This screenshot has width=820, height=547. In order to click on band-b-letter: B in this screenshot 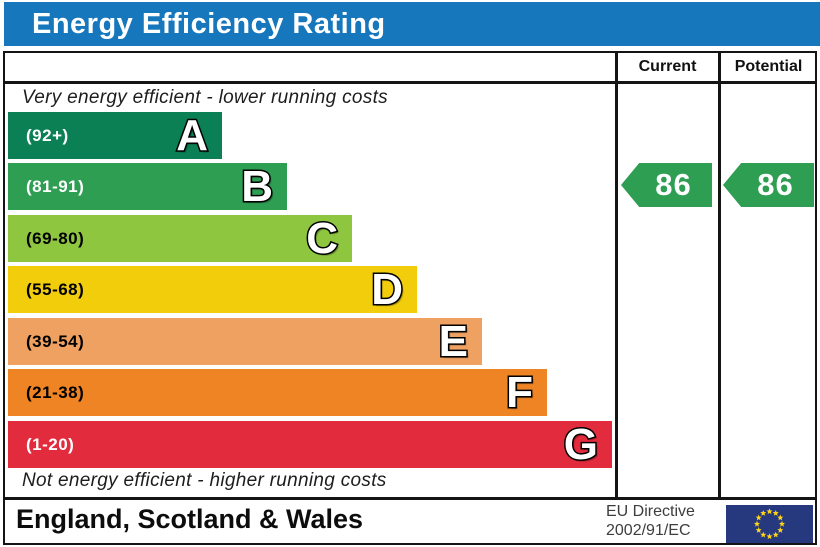, I will do `click(257, 186)`.